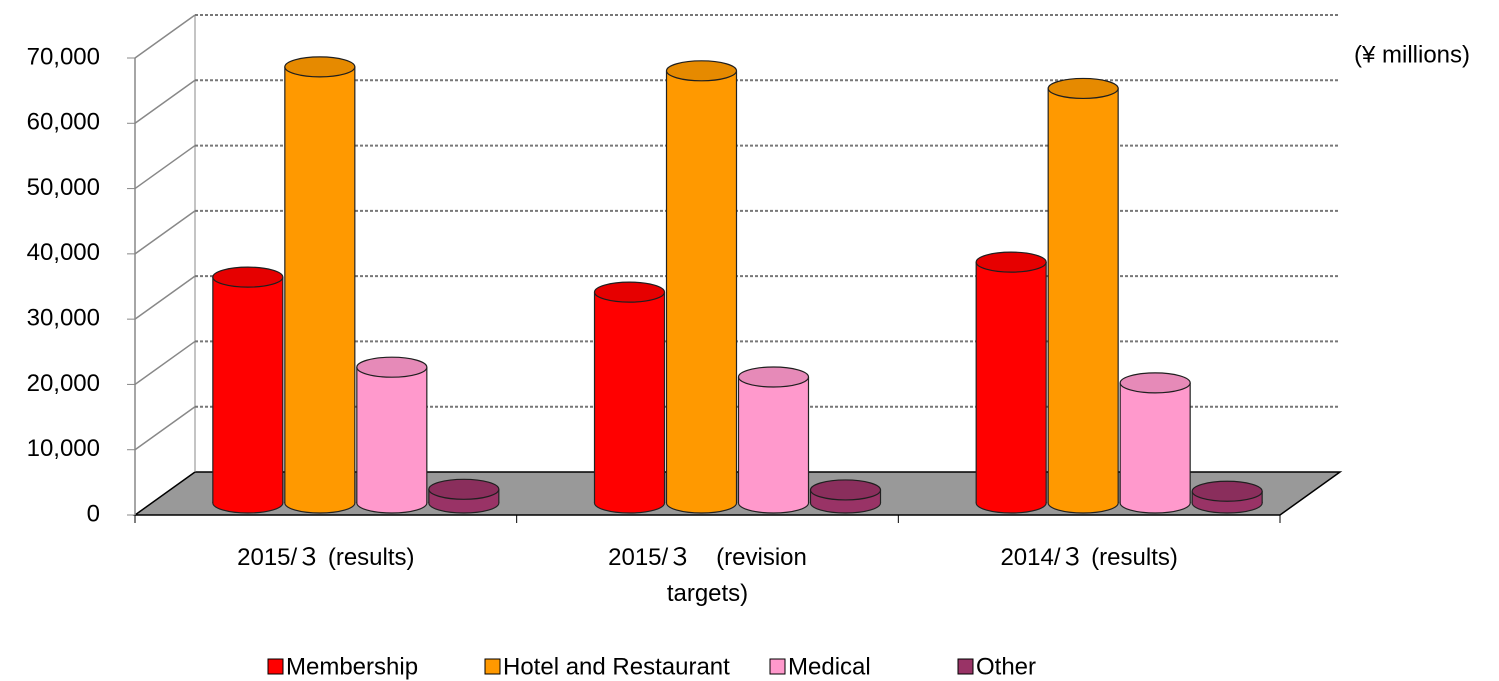  I want to click on y-tick-label: 10,000, so click(63, 448).